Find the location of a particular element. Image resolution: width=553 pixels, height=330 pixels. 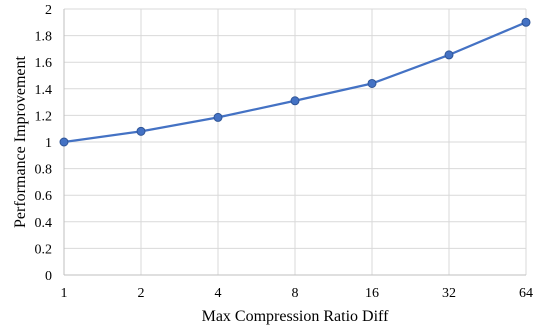

x-tick-label: 2 is located at coordinates (141, 293).